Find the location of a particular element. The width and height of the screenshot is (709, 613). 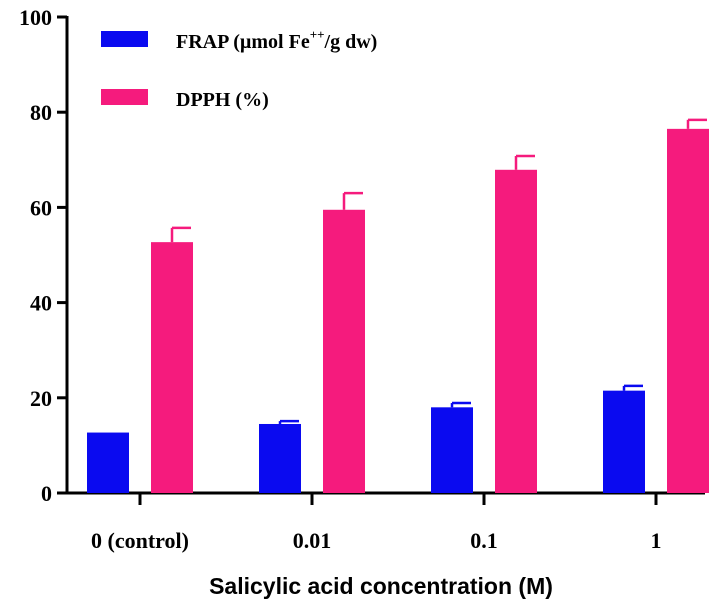

legend-swatch-dpph is located at coordinates (124, 97).